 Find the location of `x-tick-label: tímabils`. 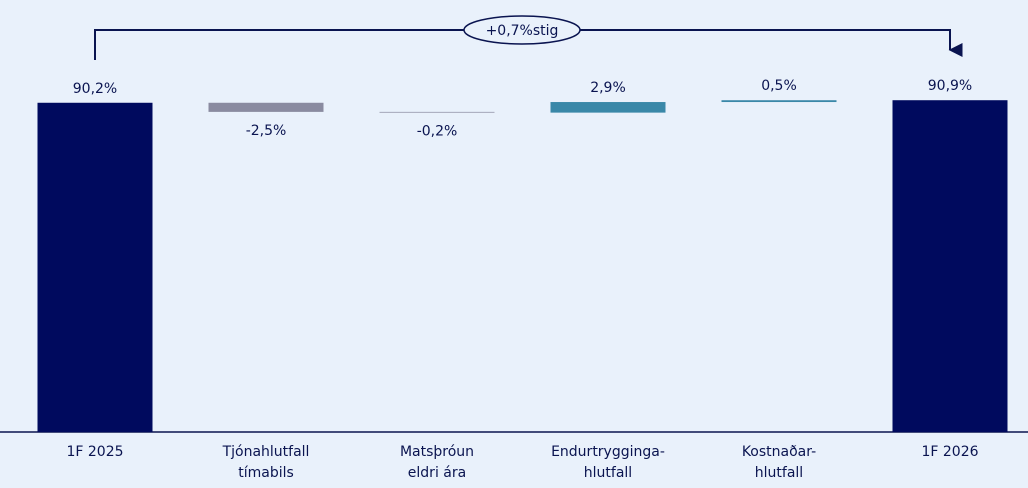

x-tick-label: tímabils is located at coordinates (266, 473).